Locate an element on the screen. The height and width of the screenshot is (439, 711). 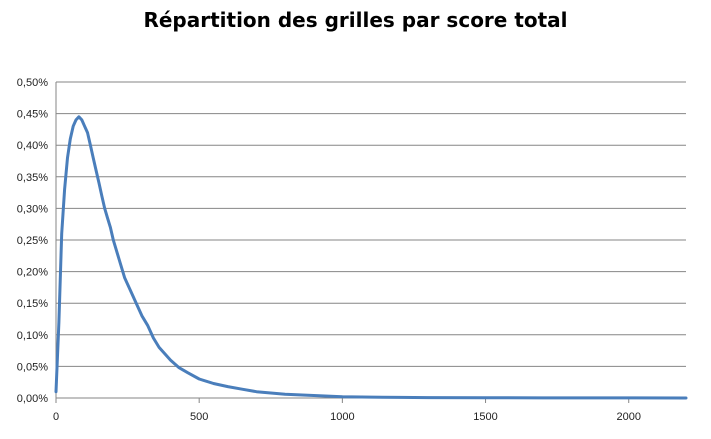
chart-title: Répartition des grilles par score total is located at coordinates (355, 20).